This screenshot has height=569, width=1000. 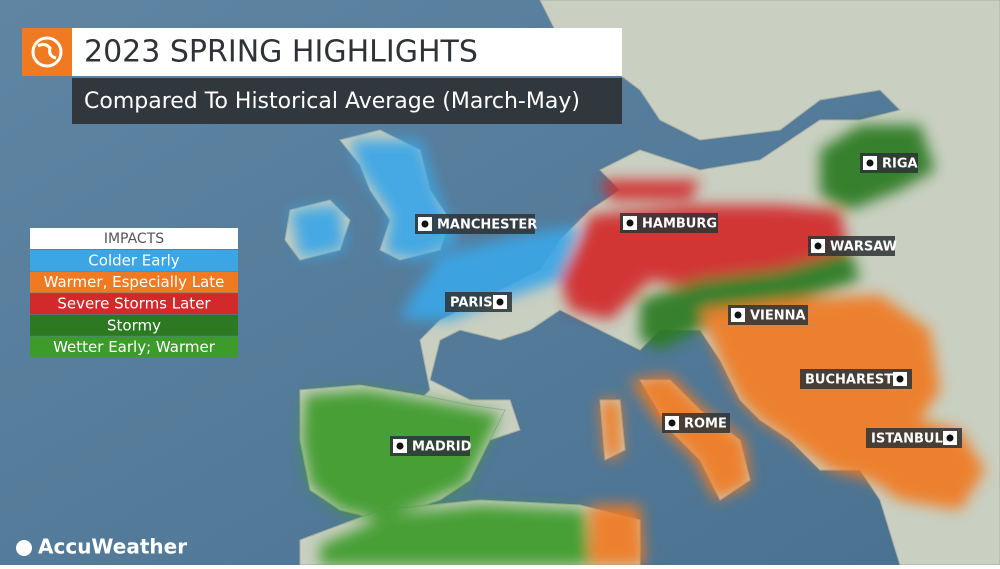 I want to click on globe-icon, so click(x=47, y=52).